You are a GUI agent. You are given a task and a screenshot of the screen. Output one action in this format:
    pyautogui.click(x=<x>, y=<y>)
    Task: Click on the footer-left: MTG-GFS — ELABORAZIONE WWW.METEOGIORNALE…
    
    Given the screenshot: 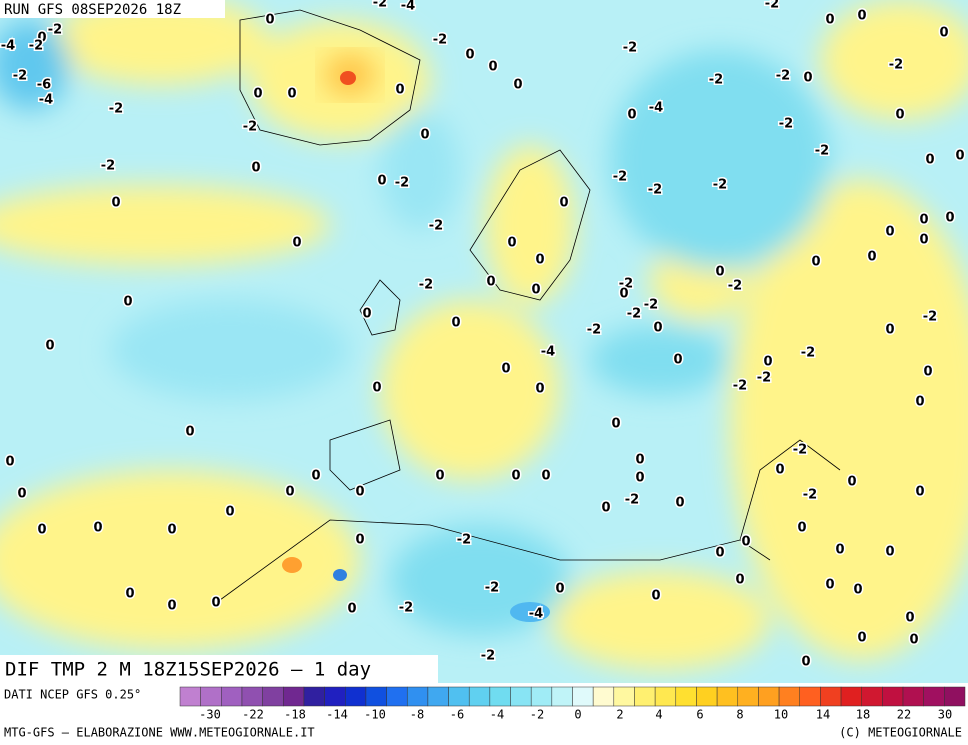 What is the action you would take?
    pyautogui.click(x=159, y=733)
    